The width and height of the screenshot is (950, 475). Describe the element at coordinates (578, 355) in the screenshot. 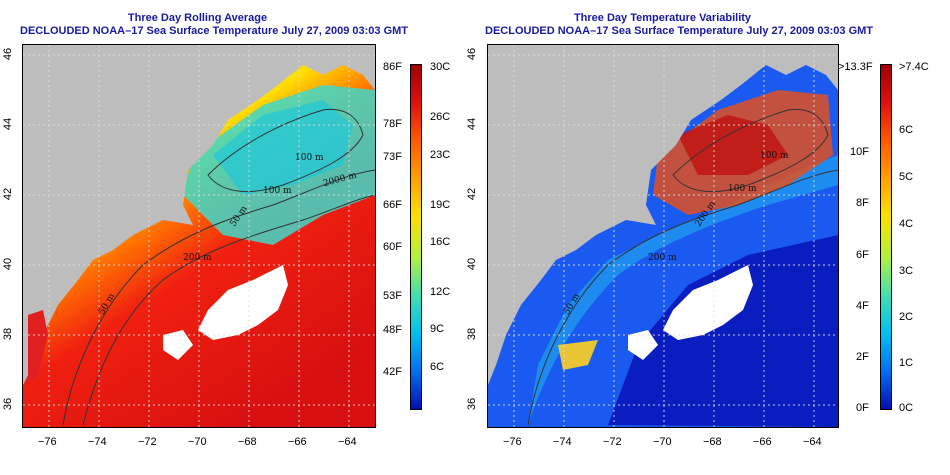

I see `right-yellow-band` at that location.